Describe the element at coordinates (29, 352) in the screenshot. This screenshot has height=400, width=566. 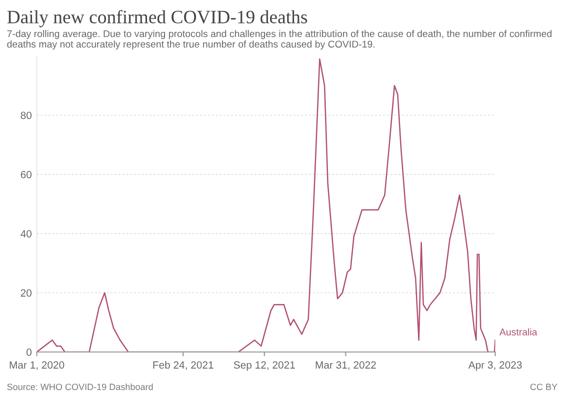
I see `y-tick-label: 0` at that location.